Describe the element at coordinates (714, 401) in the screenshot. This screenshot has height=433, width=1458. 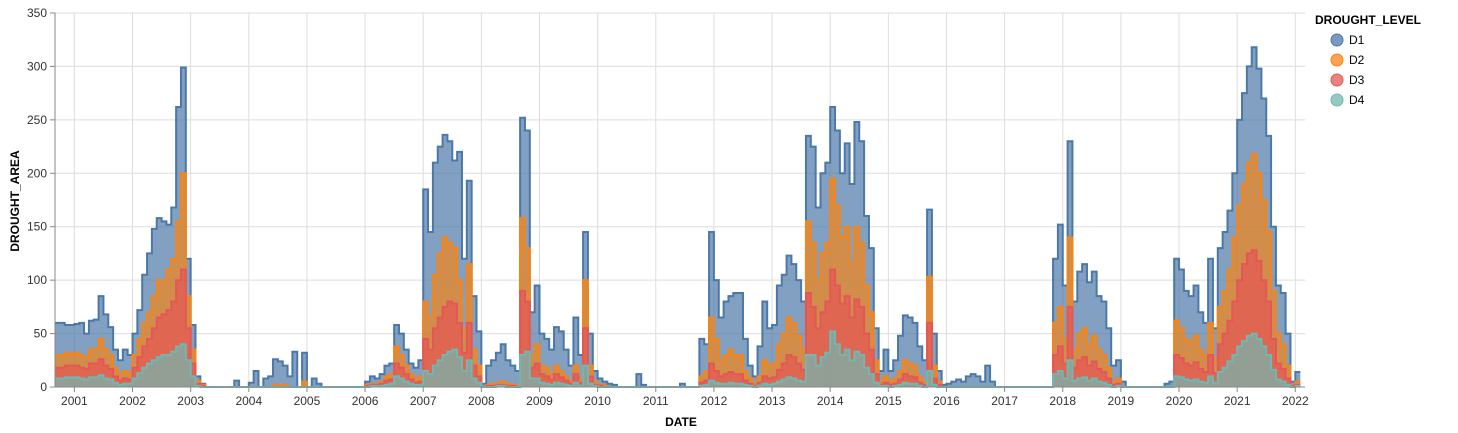
I see `x-tick-label: 2012` at that location.